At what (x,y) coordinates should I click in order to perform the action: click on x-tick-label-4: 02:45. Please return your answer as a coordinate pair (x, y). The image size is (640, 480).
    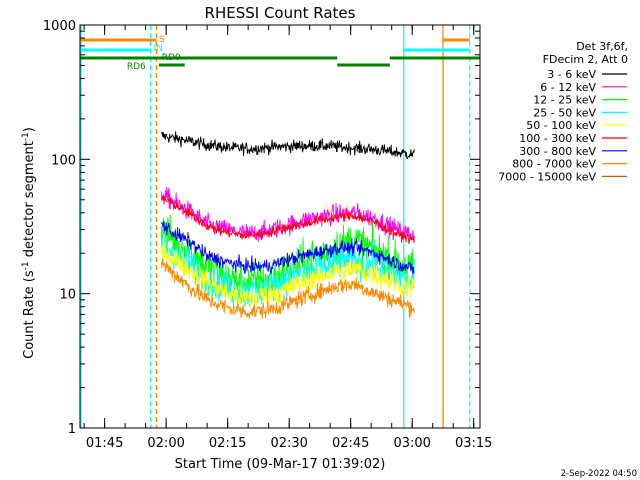
    Looking at the image, I should click on (350, 443).